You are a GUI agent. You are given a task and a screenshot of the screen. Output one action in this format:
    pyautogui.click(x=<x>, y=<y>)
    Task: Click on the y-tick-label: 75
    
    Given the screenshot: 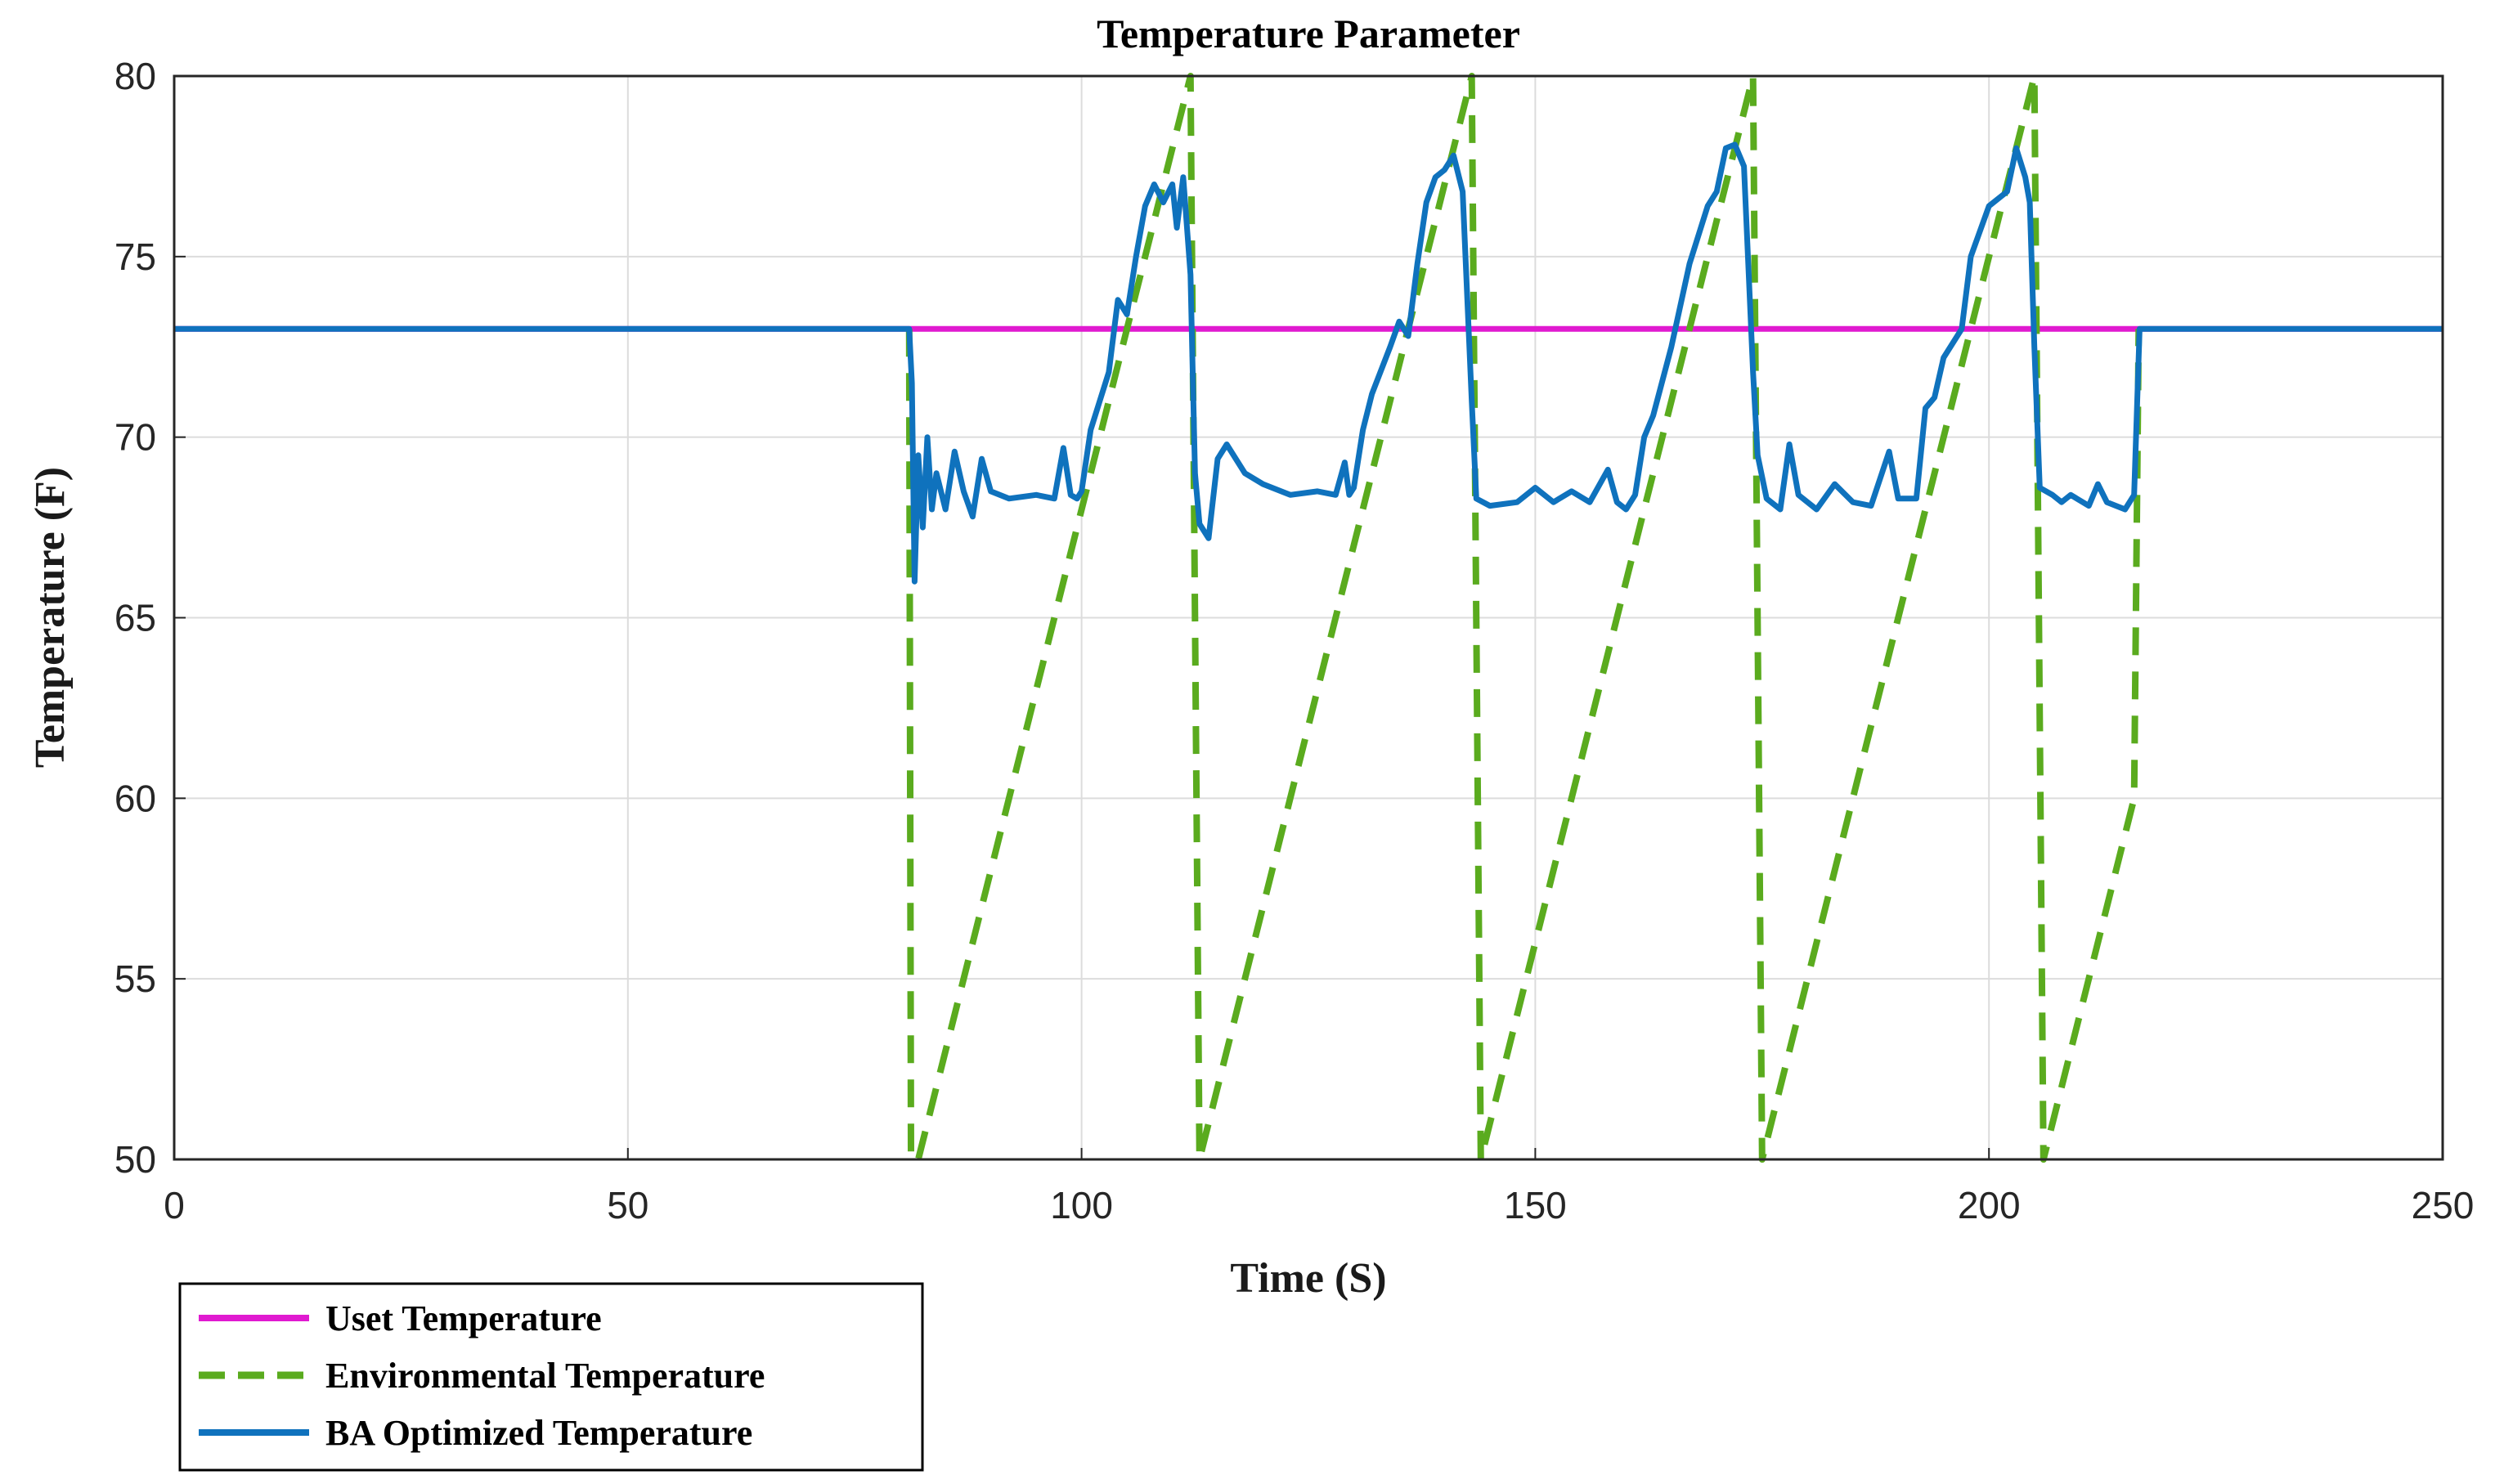 What is the action you would take?
    pyautogui.click(x=135, y=256)
    